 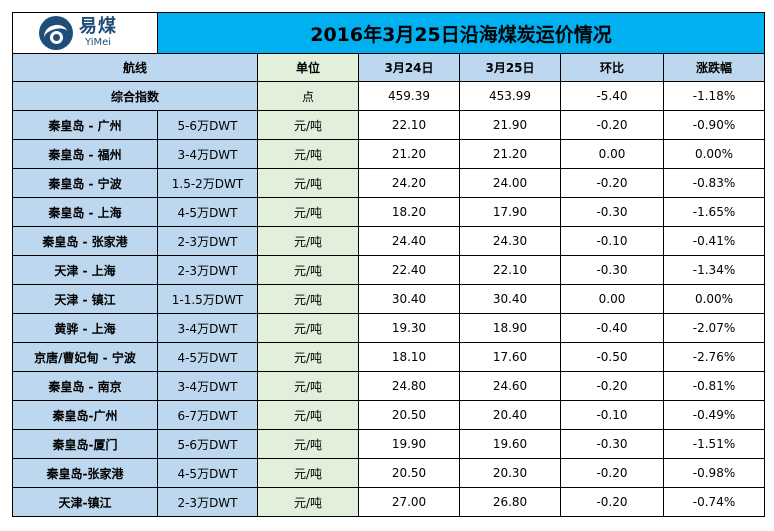 What do you see at coordinates (85, 125) in the screenshot?
I see `route-cell: 秦皇岛 - 广州` at bounding box center [85, 125].